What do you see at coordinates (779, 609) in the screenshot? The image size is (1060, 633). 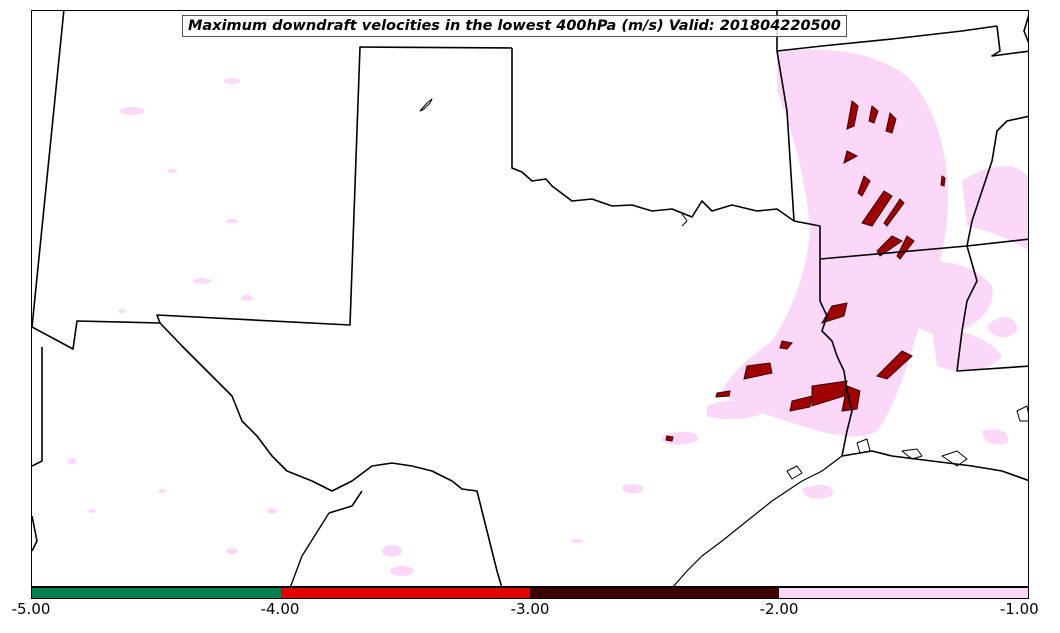 I see `colorbar-tick-3: -2.00` at bounding box center [779, 609].